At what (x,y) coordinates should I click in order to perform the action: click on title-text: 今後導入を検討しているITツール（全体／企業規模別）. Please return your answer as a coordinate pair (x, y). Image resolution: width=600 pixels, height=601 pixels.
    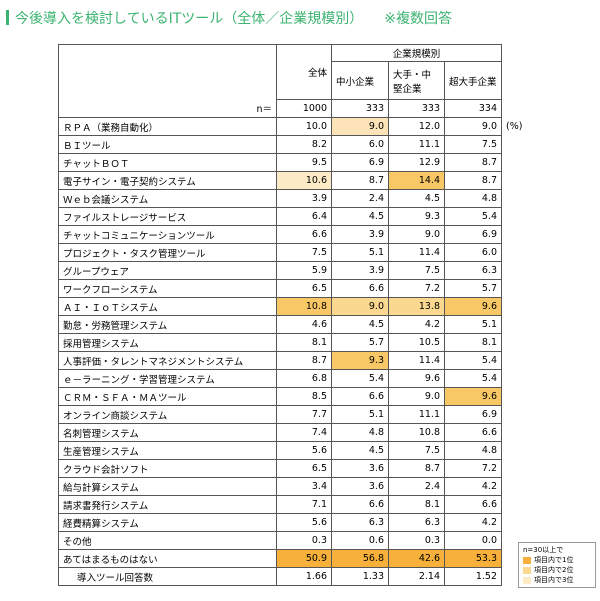
    Looking at the image, I should click on (186, 19).